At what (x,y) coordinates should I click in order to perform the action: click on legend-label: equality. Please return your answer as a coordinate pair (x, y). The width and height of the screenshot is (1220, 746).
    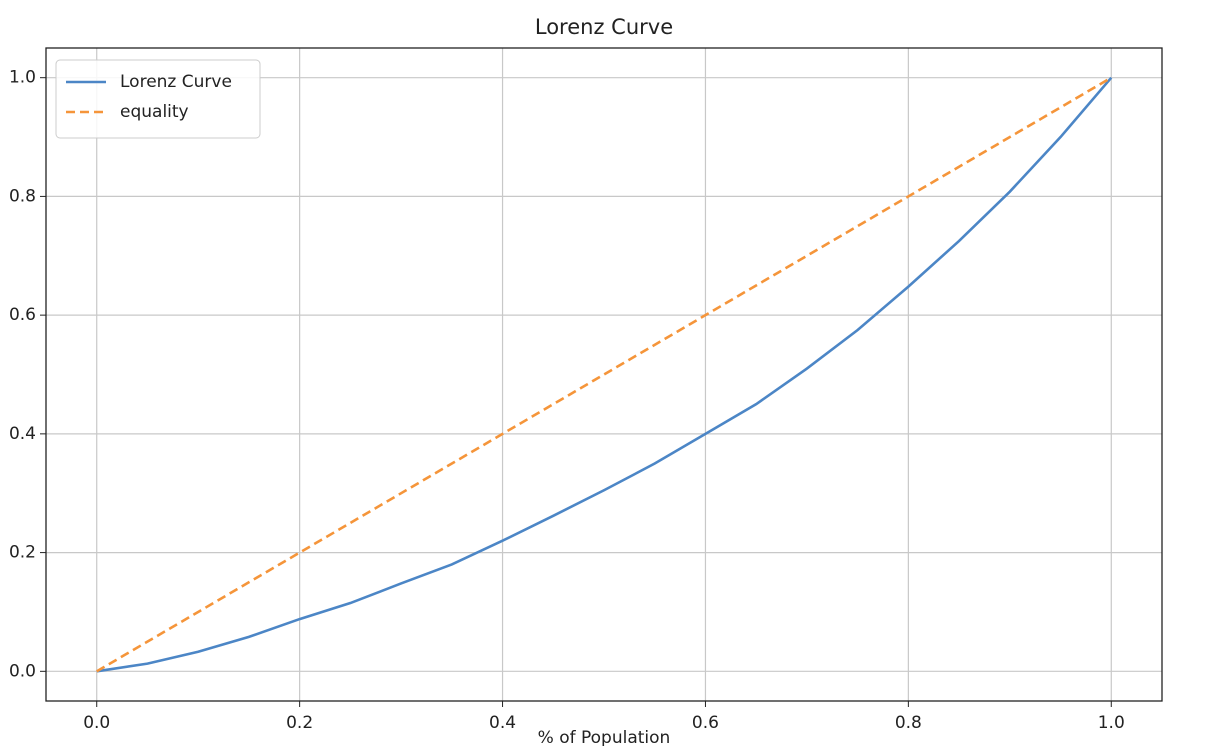
    Looking at the image, I should click on (154, 112).